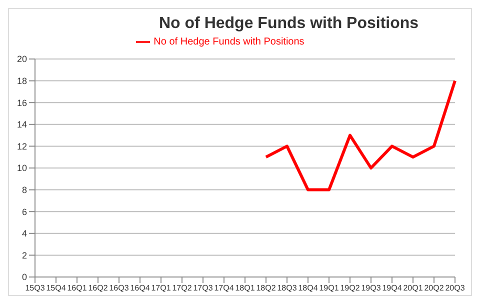 The height and width of the screenshot is (304, 480). I want to click on y-tick-label: 0, so click(24, 277).